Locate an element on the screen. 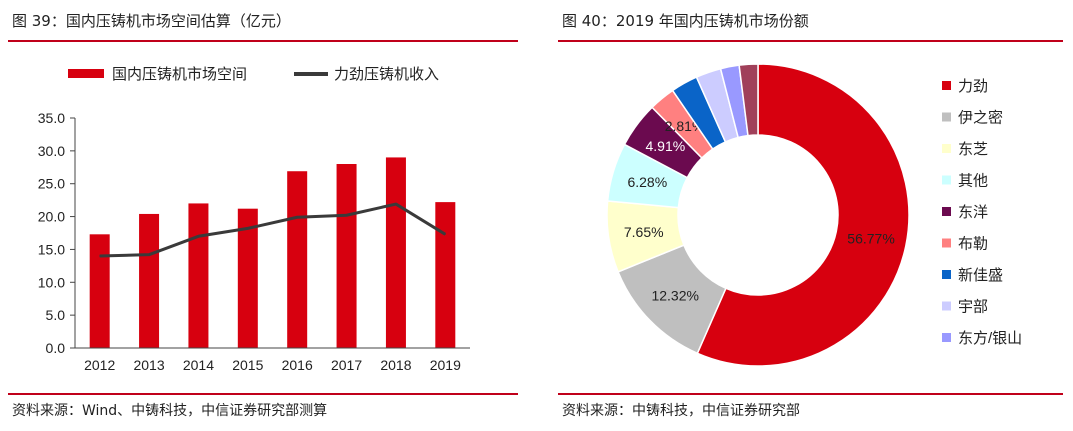  pie-data-label: 6.28% is located at coordinates (647, 182).